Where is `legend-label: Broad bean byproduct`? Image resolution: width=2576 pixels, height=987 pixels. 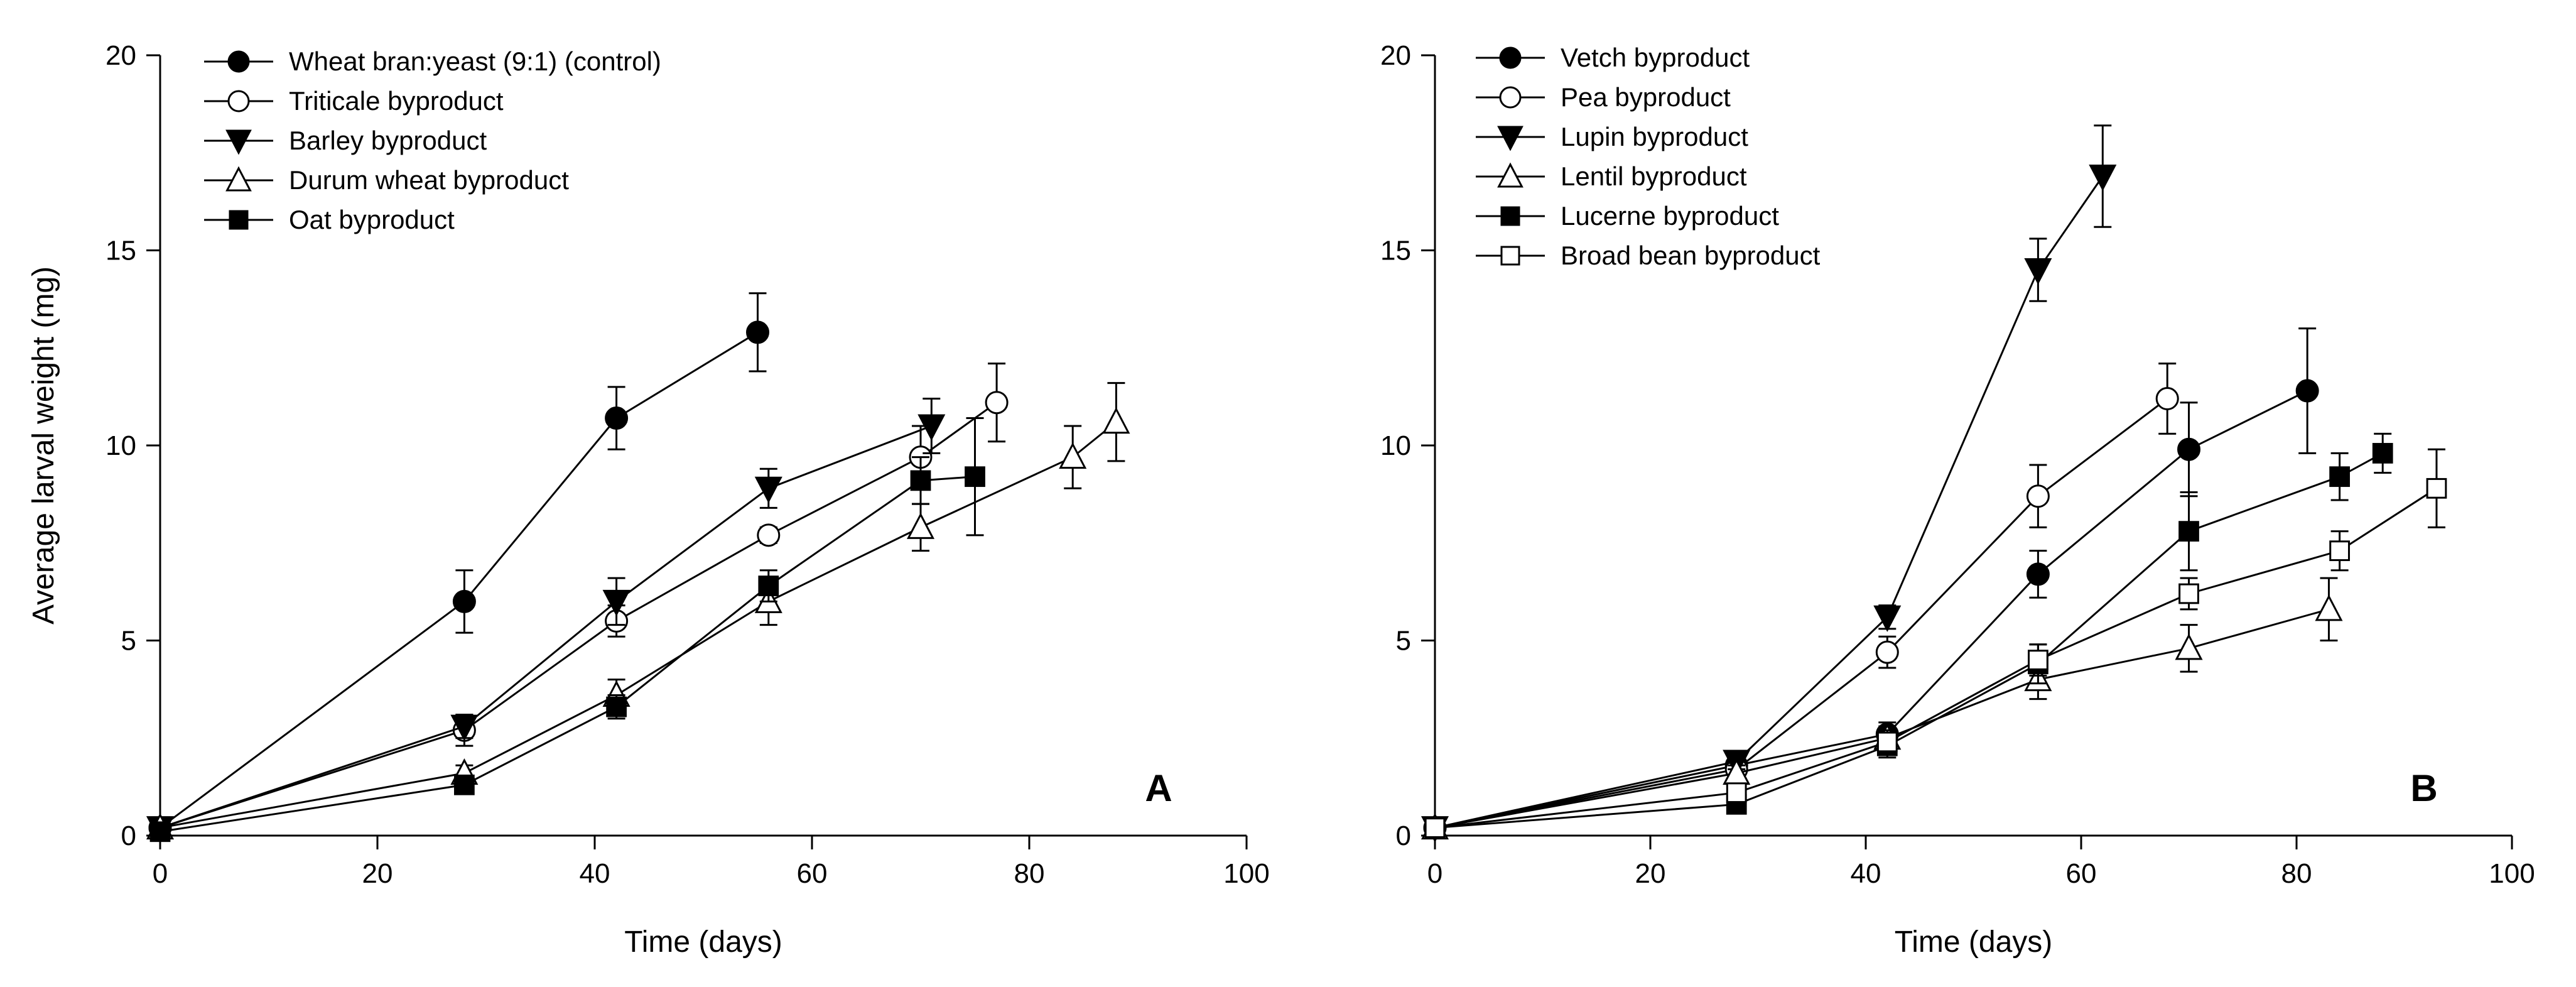 legend-label: Broad bean byproduct is located at coordinates (1691, 255).